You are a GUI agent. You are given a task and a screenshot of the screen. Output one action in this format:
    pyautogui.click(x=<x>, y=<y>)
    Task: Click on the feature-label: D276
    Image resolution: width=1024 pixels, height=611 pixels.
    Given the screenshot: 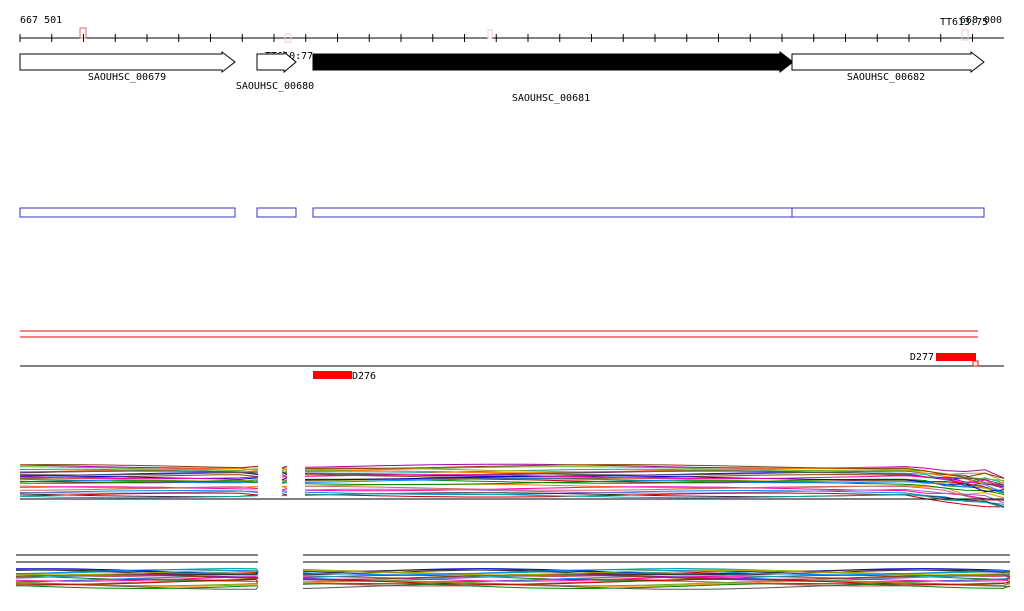 What is the action you would take?
    pyautogui.click(x=364, y=376)
    